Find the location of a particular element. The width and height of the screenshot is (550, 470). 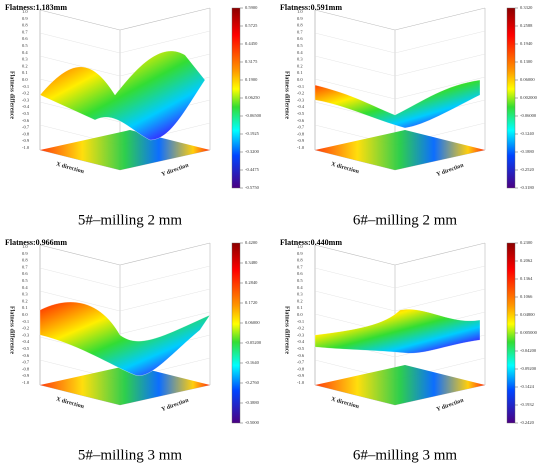

colorbar-tick-label: 0.3175 is located at coordinates (251, 61).